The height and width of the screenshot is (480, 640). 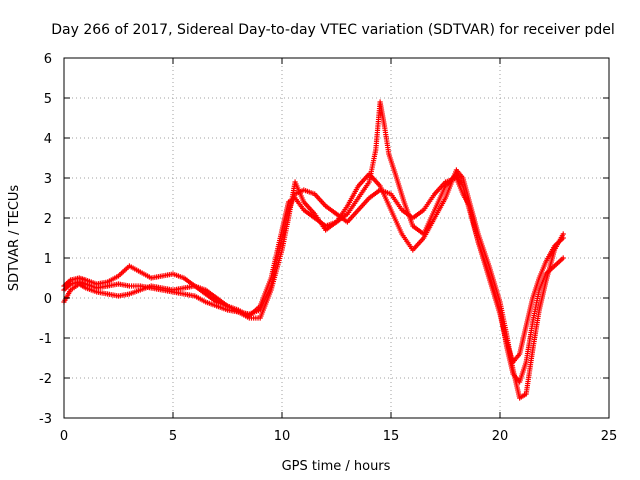 I want to click on x-tick-label: 0, so click(x=64, y=436).